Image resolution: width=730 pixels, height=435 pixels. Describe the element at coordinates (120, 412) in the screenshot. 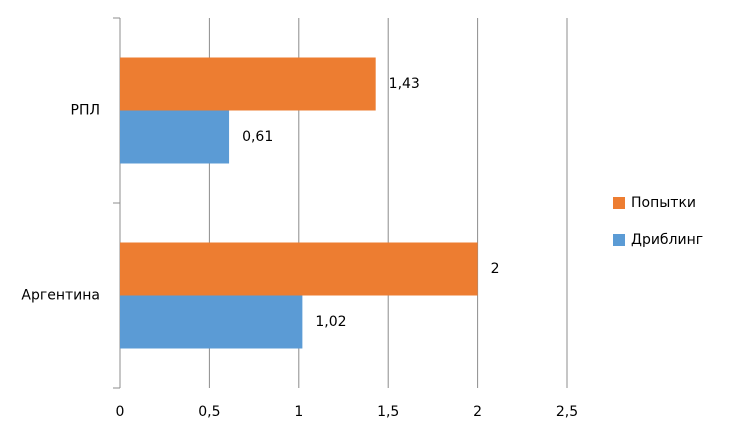

I see `x-tick-label: 0` at that location.